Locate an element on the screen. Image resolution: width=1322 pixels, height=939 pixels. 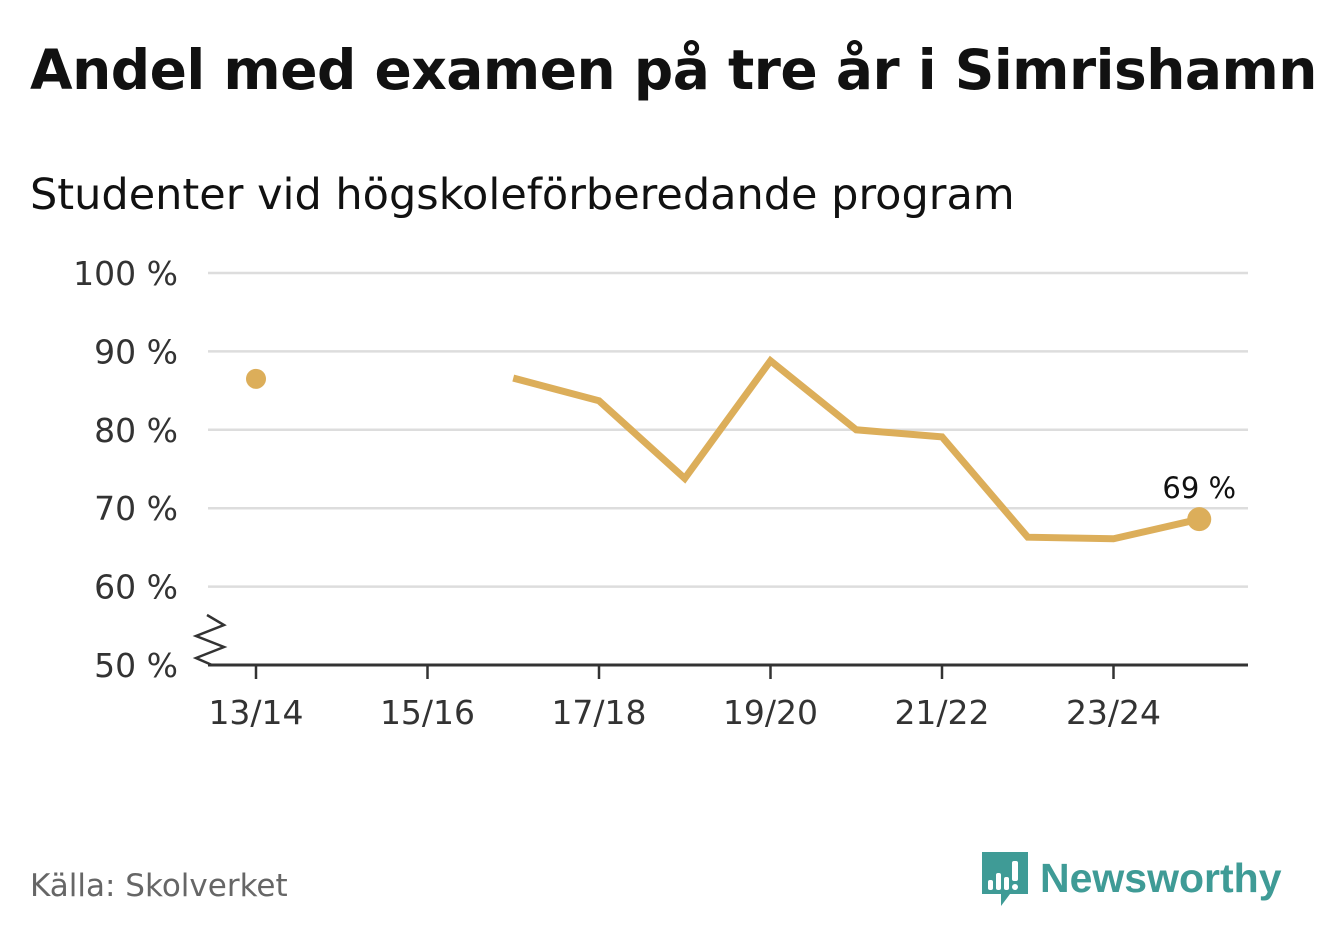
y-tick-label: 100 % is located at coordinates (125, 273).